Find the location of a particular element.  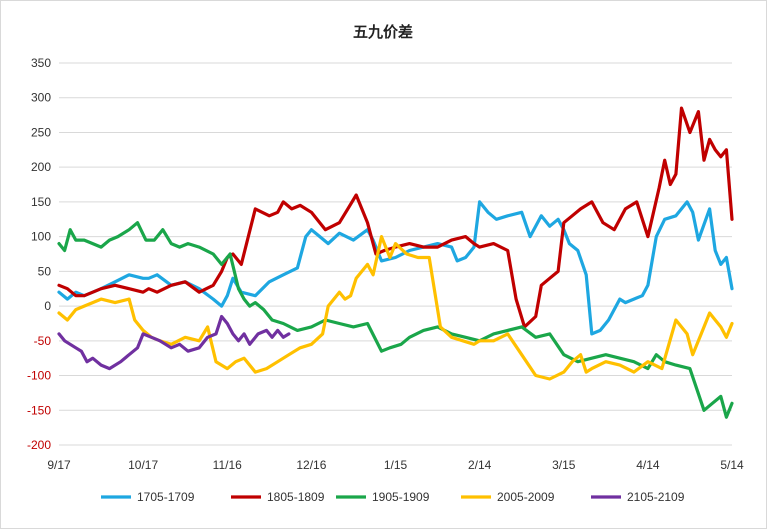

y-tick-label: -50 is located at coordinates (43, 341).